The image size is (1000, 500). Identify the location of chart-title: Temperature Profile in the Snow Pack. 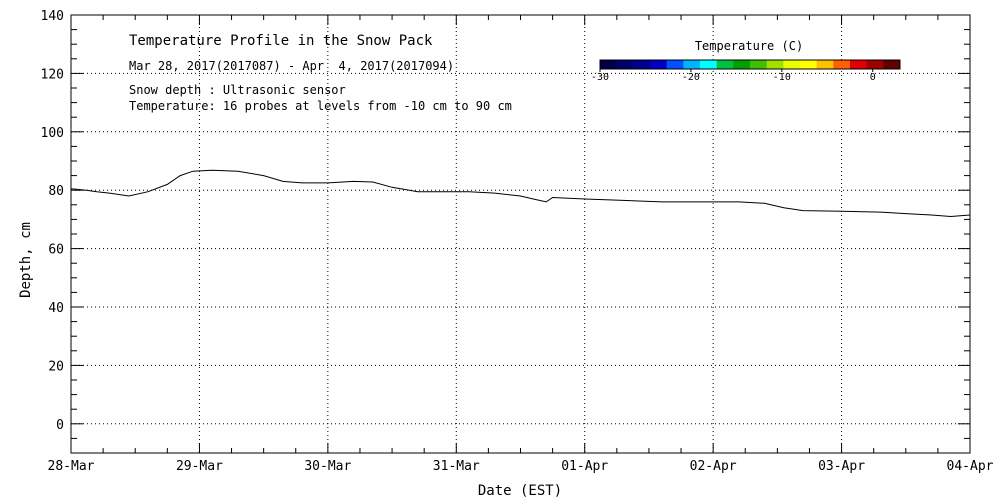
(281, 41).